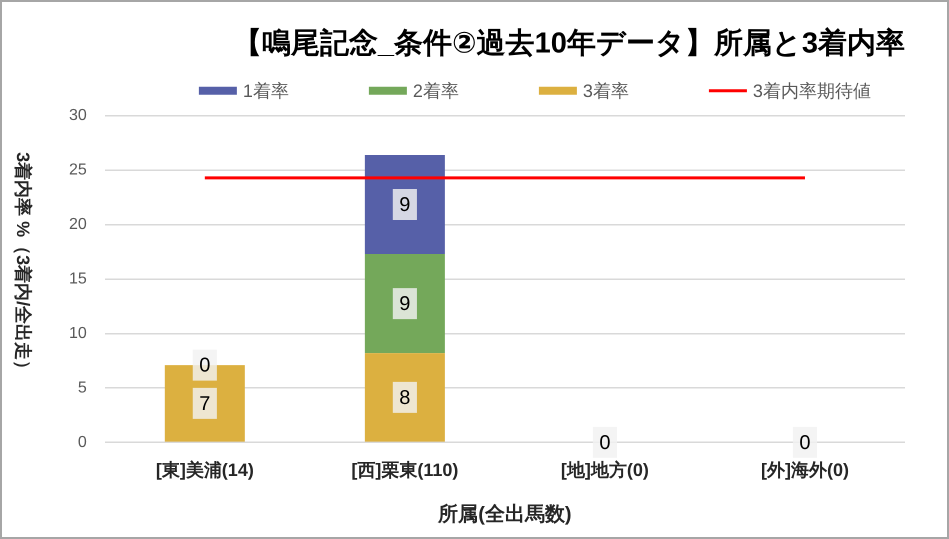 Image resolution: width=949 pixels, height=539 pixels. I want to click on y-tick-label: 25, so click(78, 170).